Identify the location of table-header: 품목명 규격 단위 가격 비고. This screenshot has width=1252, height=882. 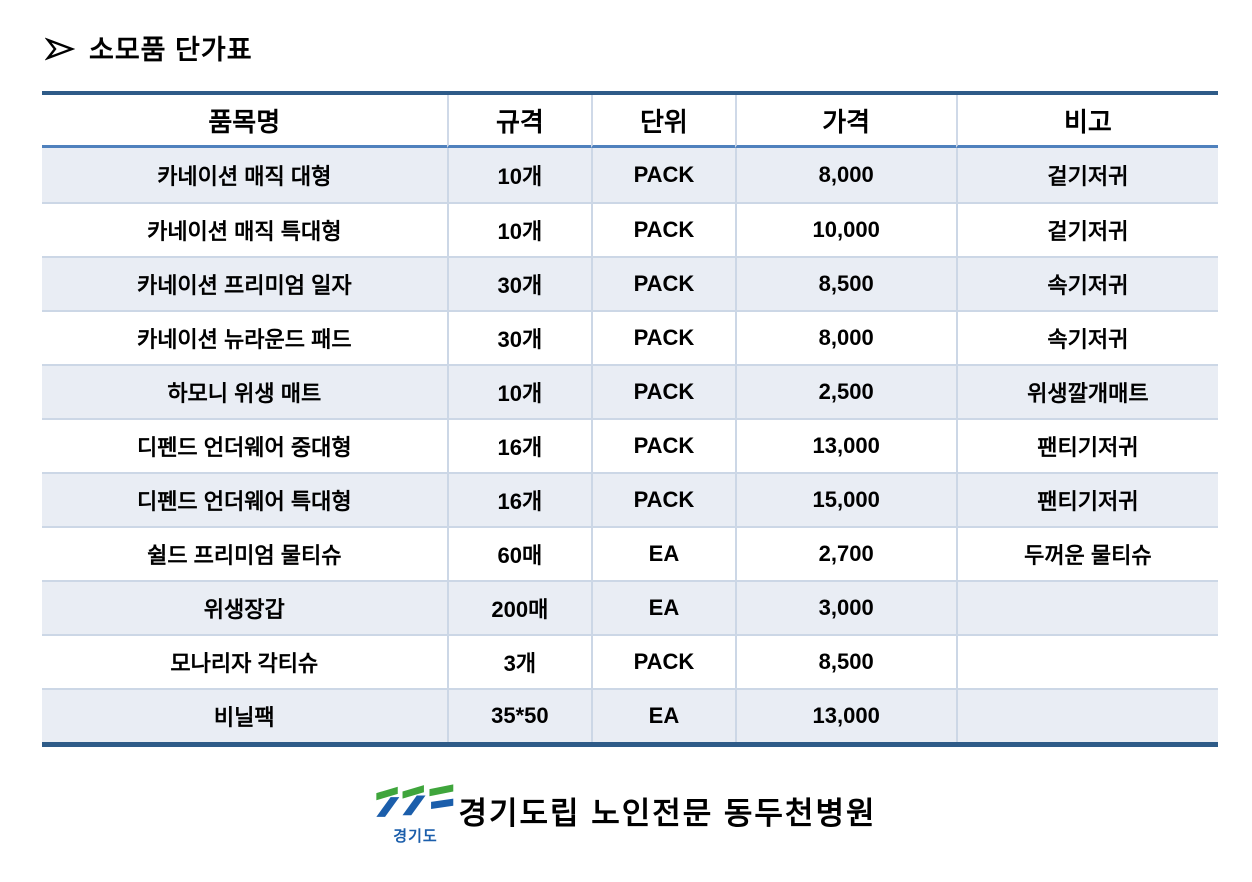
(630, 121).